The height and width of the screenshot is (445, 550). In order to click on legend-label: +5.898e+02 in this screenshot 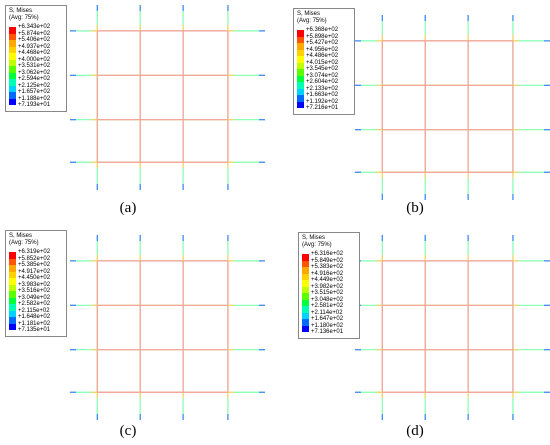, I will do `click(322, 36)`.